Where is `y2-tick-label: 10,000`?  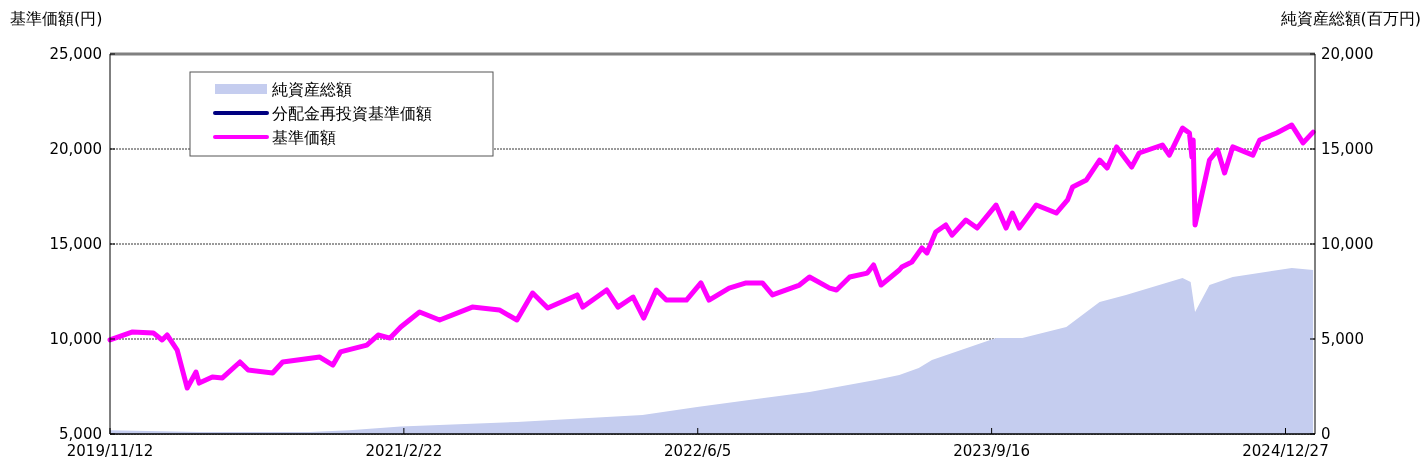
y2-tick-label: 10,000 is located at coordinates (1347, 244).